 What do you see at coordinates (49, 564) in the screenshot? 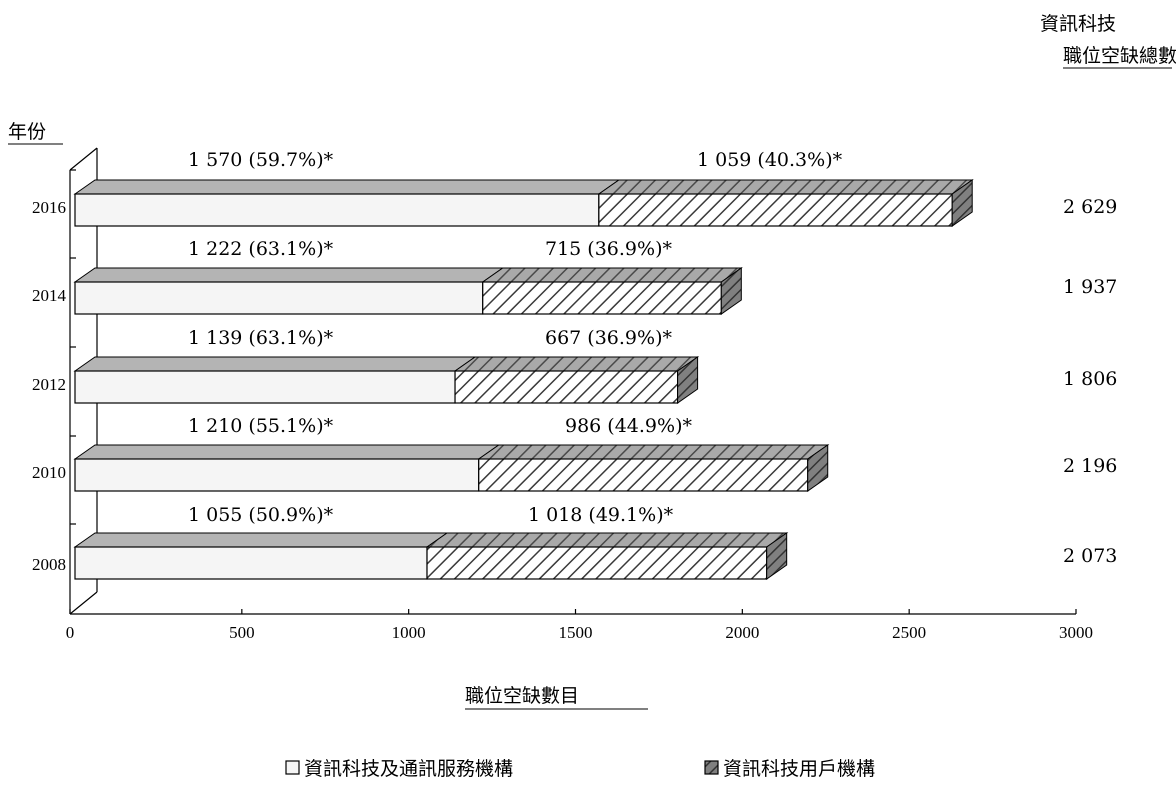
I see `year-label: 2008` at bounding box center [49, 564].